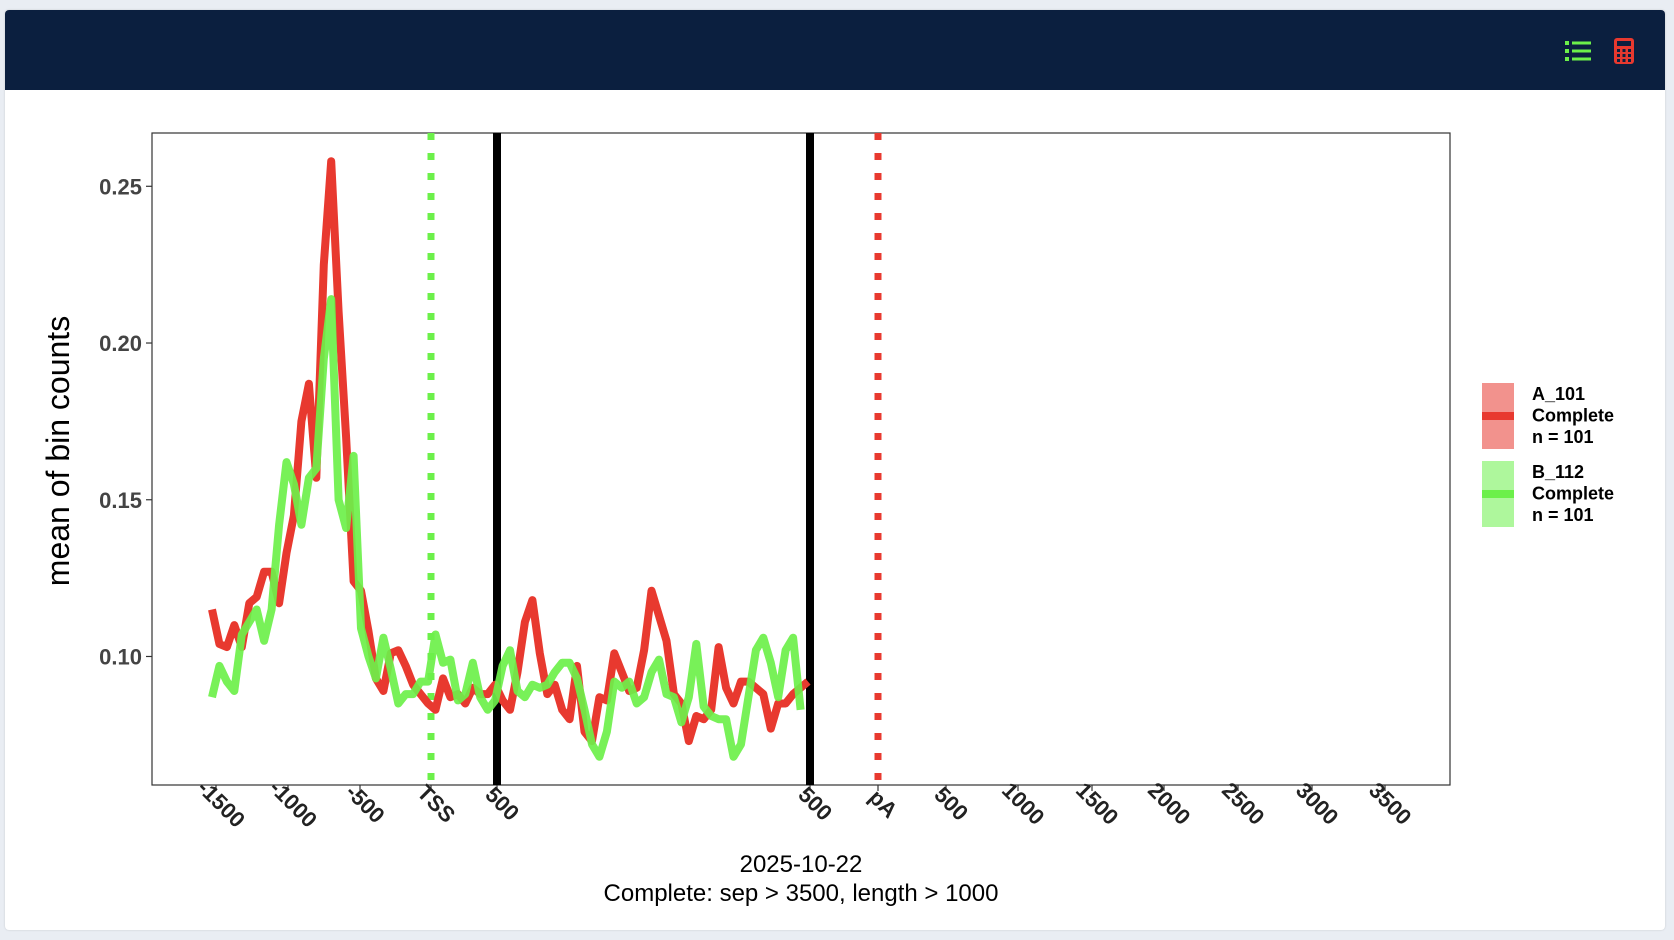  Describe the element at coordinates (120, 656) in the screenshot. I see `y-tick-label: 0.10` at that location.